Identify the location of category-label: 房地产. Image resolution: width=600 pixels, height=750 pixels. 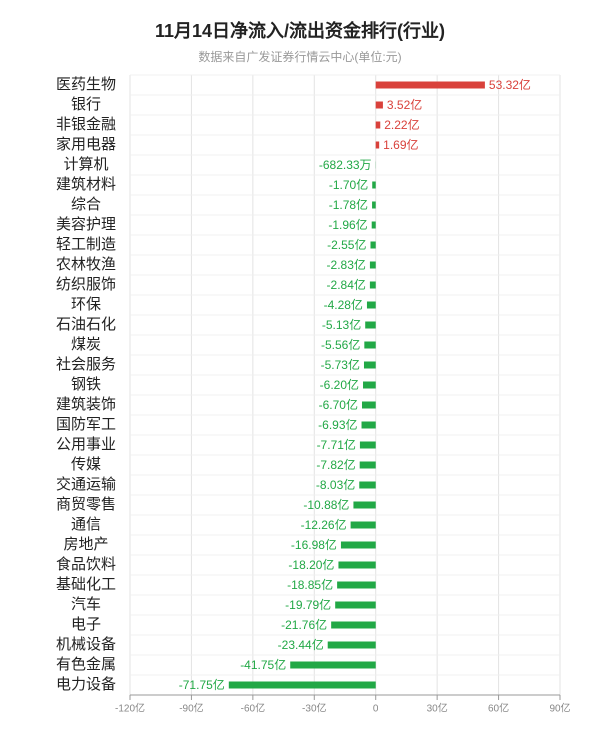
(85, 544).